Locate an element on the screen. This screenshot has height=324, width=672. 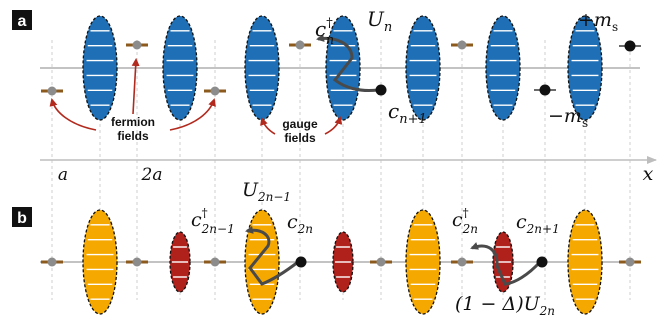
panel-a-label: a is located at coordinates (22, 21).